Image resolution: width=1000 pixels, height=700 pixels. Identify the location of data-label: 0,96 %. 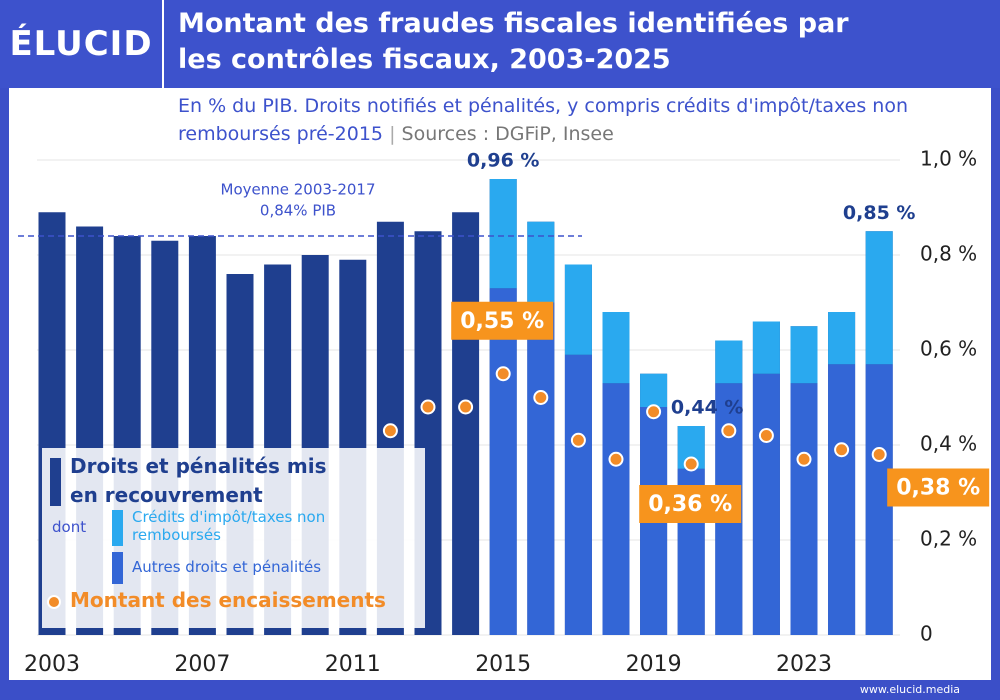
(503, 161).